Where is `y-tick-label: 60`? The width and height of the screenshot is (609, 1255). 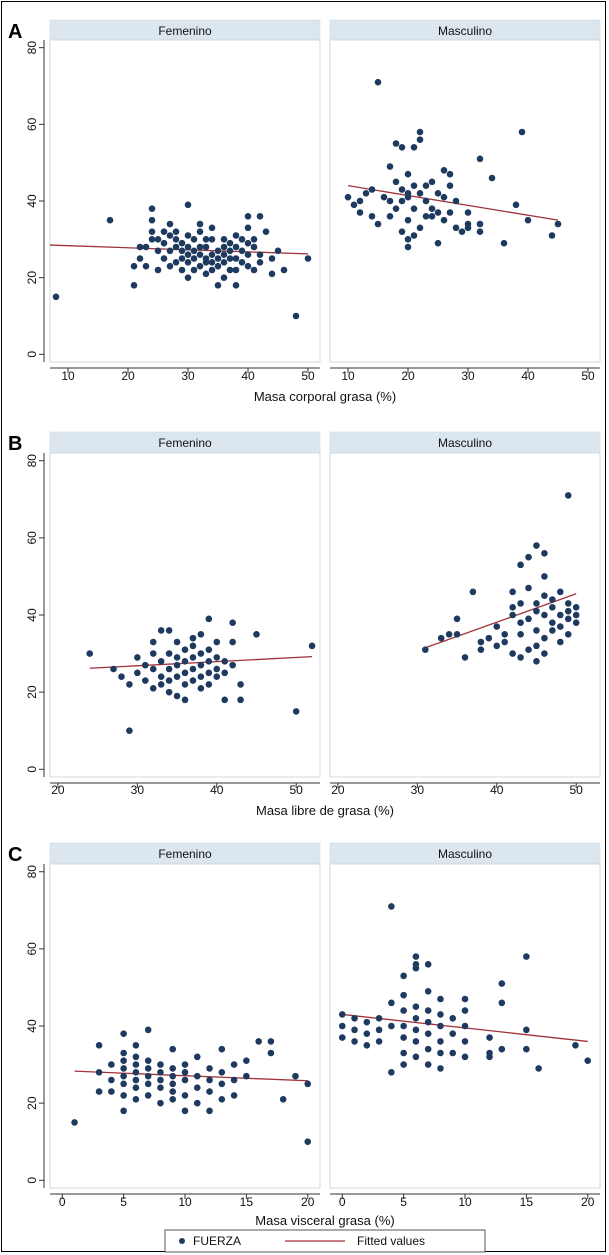 y-tick-label: 60 is located at coordinates (32, 538).